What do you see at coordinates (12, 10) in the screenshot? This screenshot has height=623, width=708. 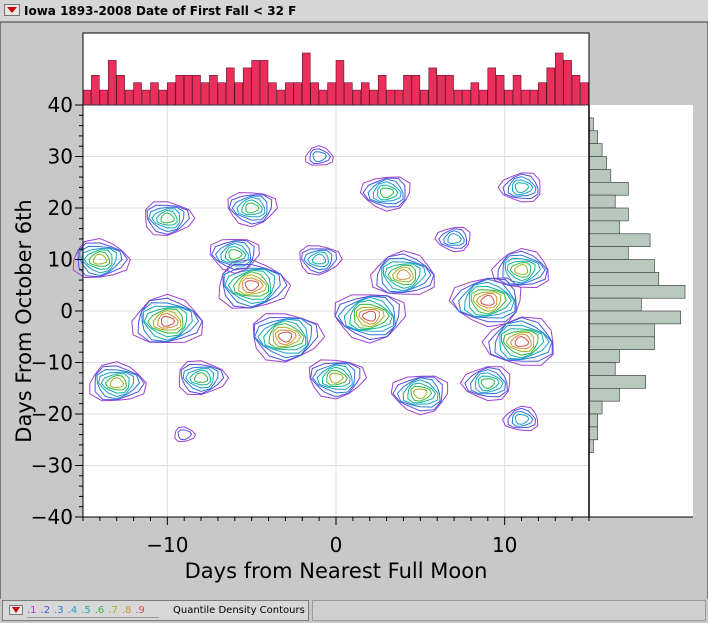 I see `disclosure-triangle-icon` at bounding box center [12, 10].